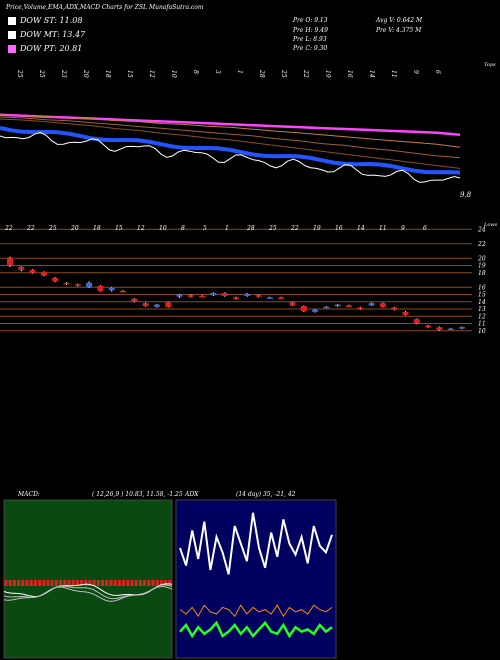  Describe the element at coordinates (107, 74) in the screenshot. I see `ema-date-label: 18` at that location.